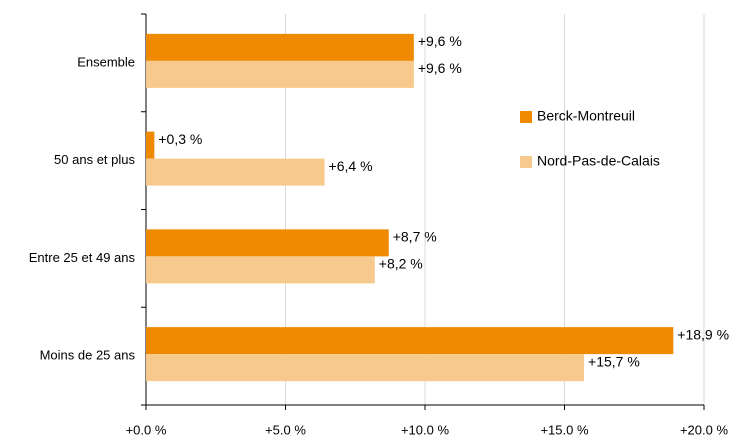 This screenshot has width=737, height=445. I want to click on legend-label: Nord-Pas-de-Calais, so click(598, 161).